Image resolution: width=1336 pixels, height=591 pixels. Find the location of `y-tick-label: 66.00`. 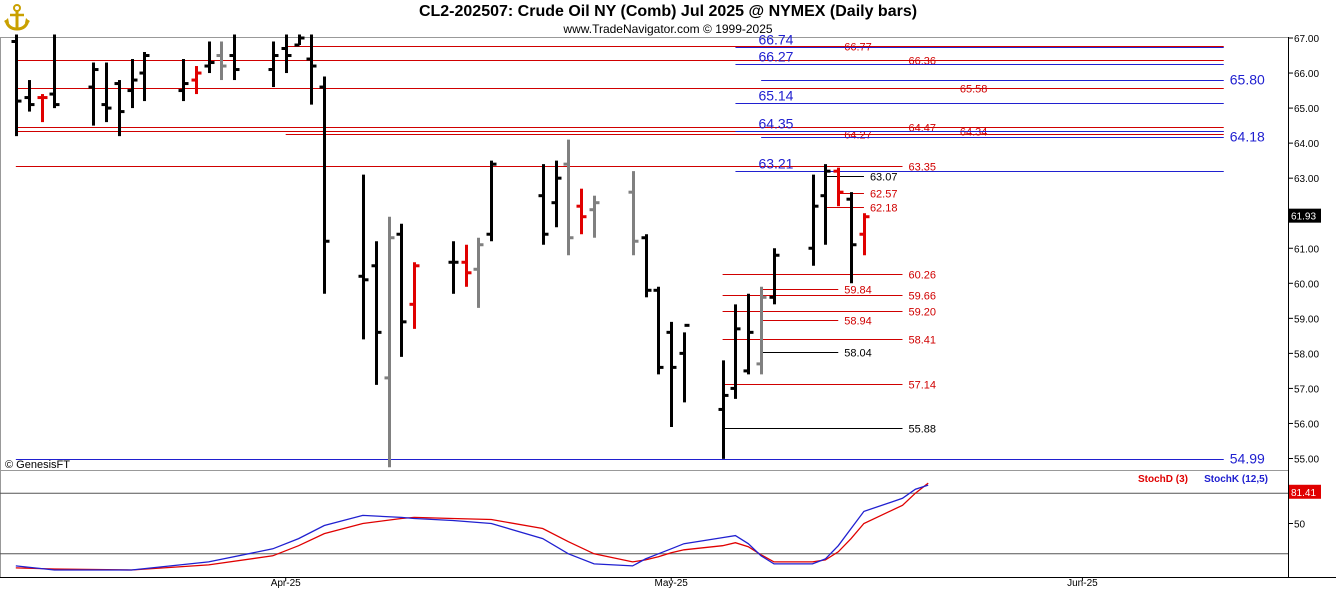

y-tick-label: 66.00 is located at coordinates (1306, 74).